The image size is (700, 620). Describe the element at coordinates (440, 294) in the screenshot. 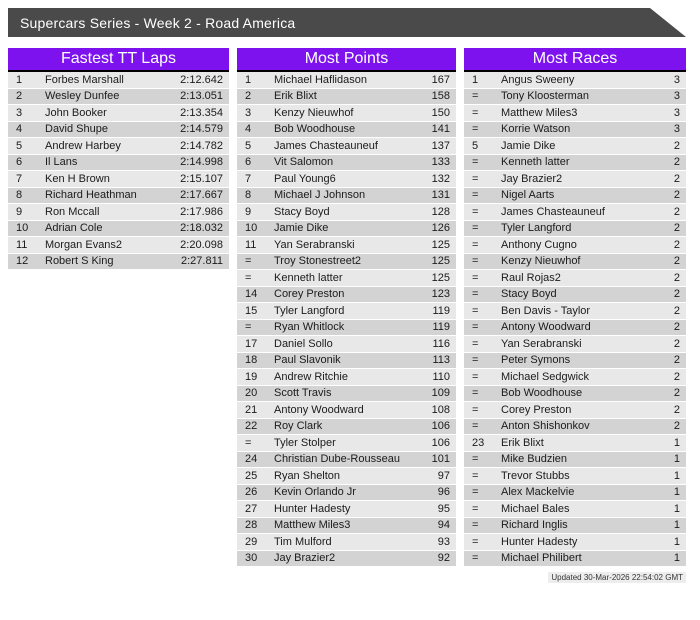

I see `value-cell: 123` at that location.